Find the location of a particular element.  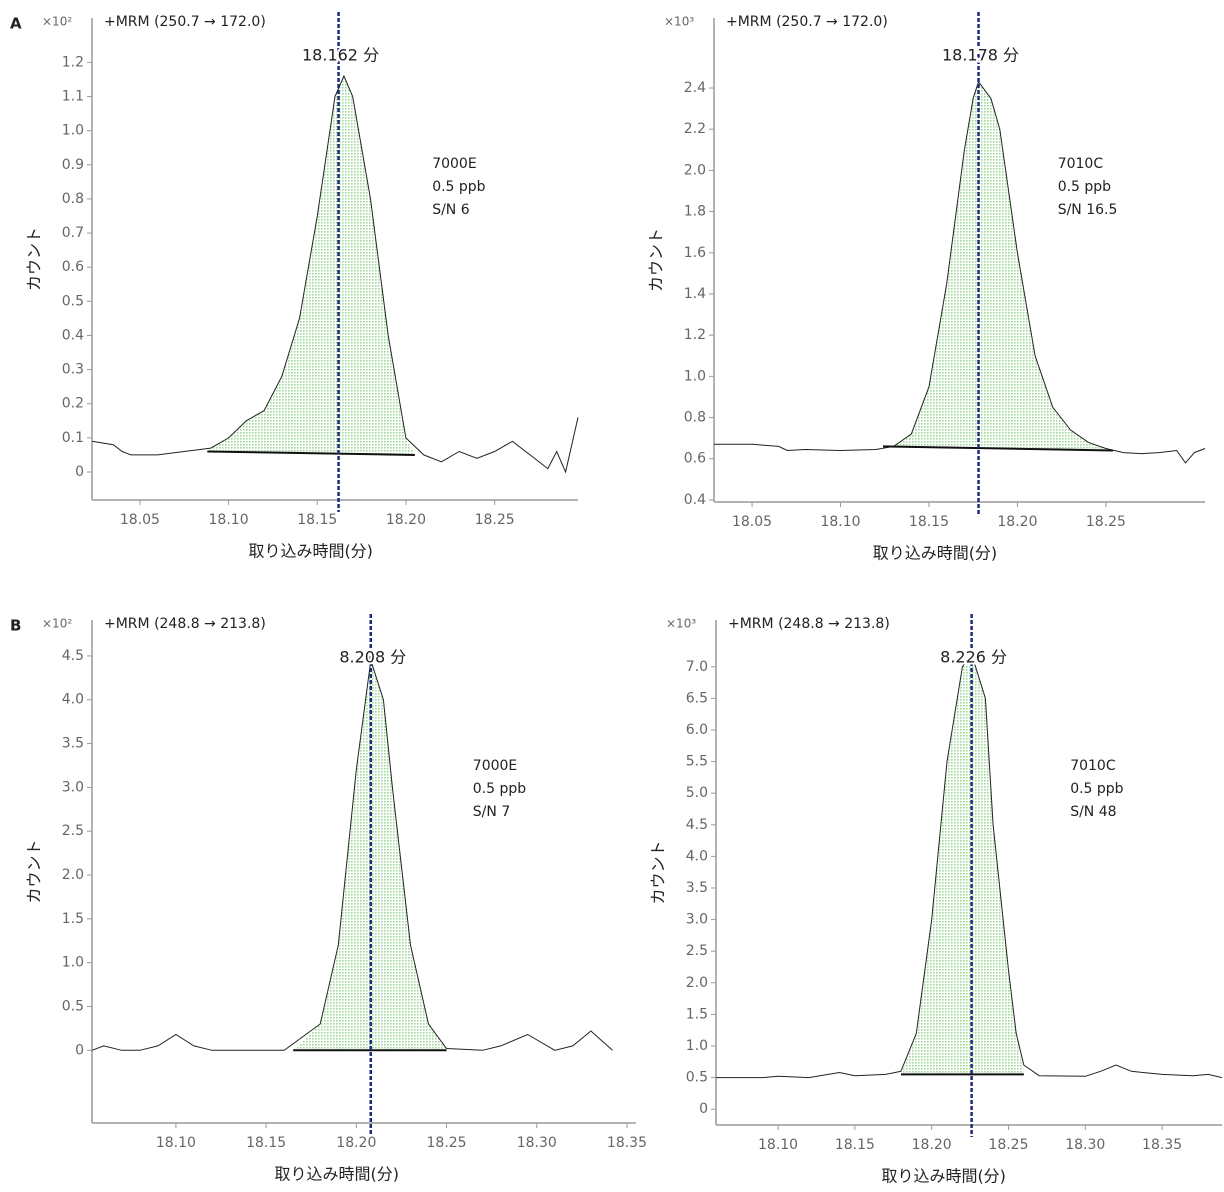

panel-label: A is located at coordinates (16, 24).